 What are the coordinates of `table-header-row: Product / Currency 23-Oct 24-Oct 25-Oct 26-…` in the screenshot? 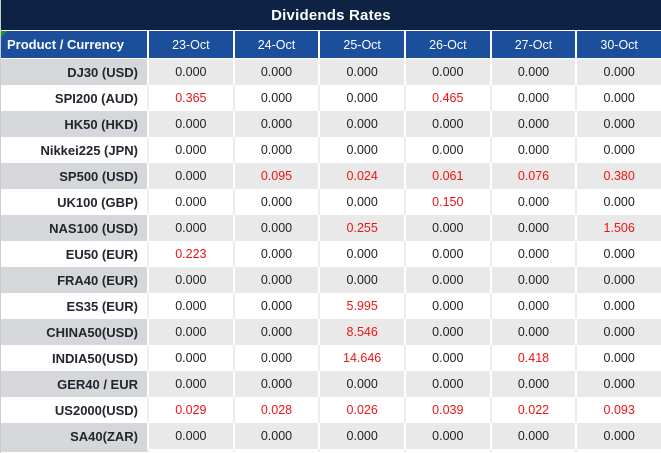 It's located at (331, 45).